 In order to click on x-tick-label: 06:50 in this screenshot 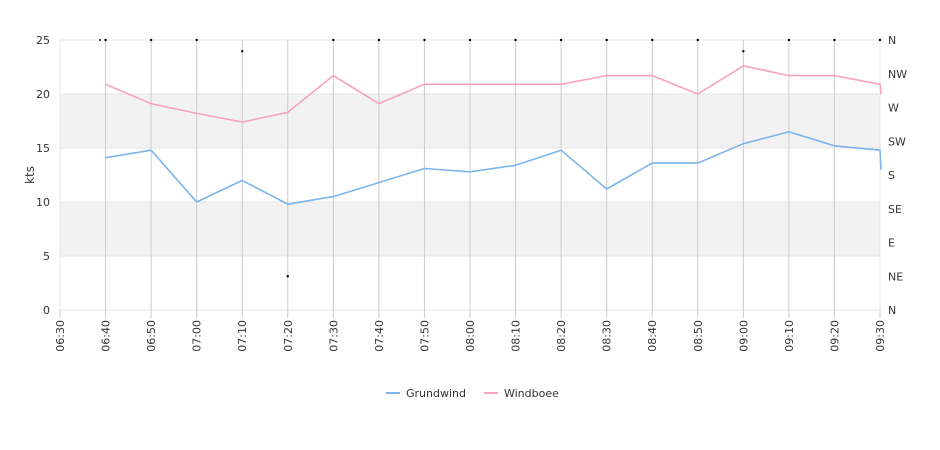, I will do `click(151, 336)`.